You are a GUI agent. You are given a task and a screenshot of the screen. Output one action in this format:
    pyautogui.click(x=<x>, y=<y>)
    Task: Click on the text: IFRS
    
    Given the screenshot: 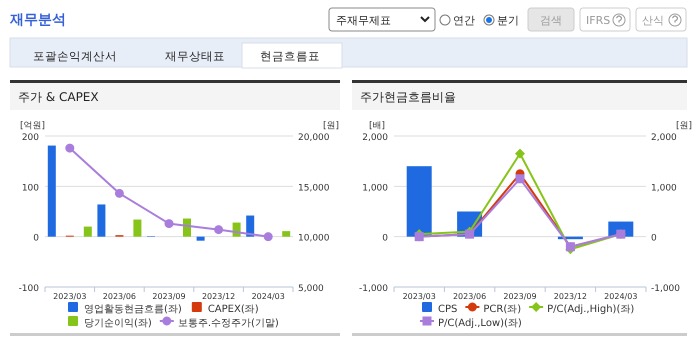 What is the action you would take?
    pyautogui.click(x=598, y=20)
    